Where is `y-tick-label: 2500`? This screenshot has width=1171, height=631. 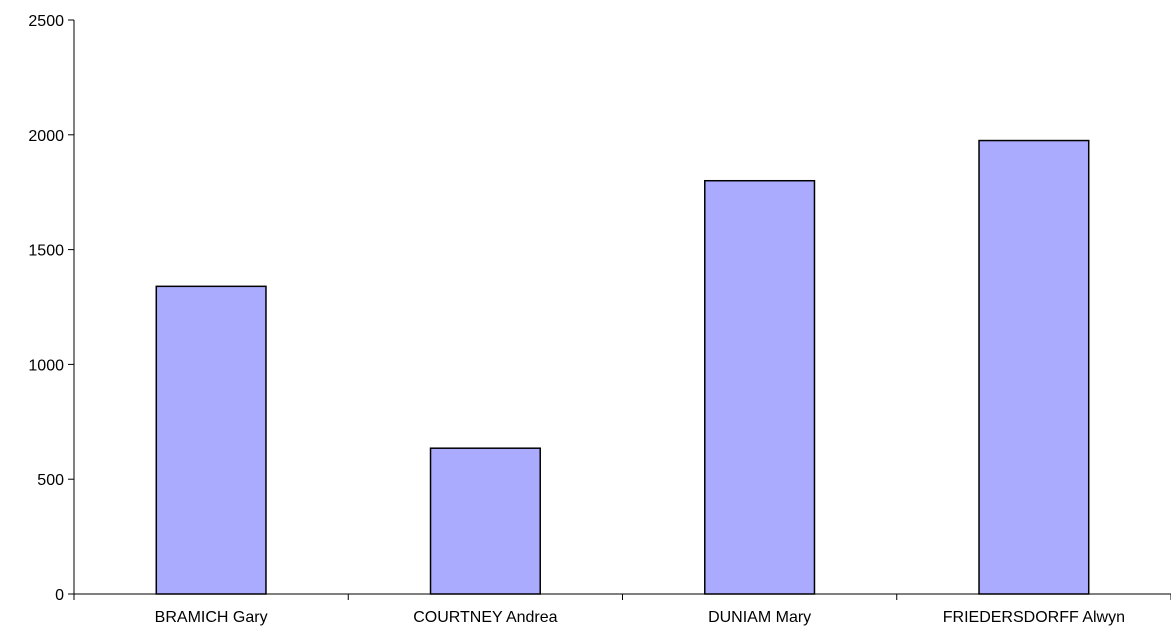
y-tick-label: 2500 is located at coordinates (46, 21).